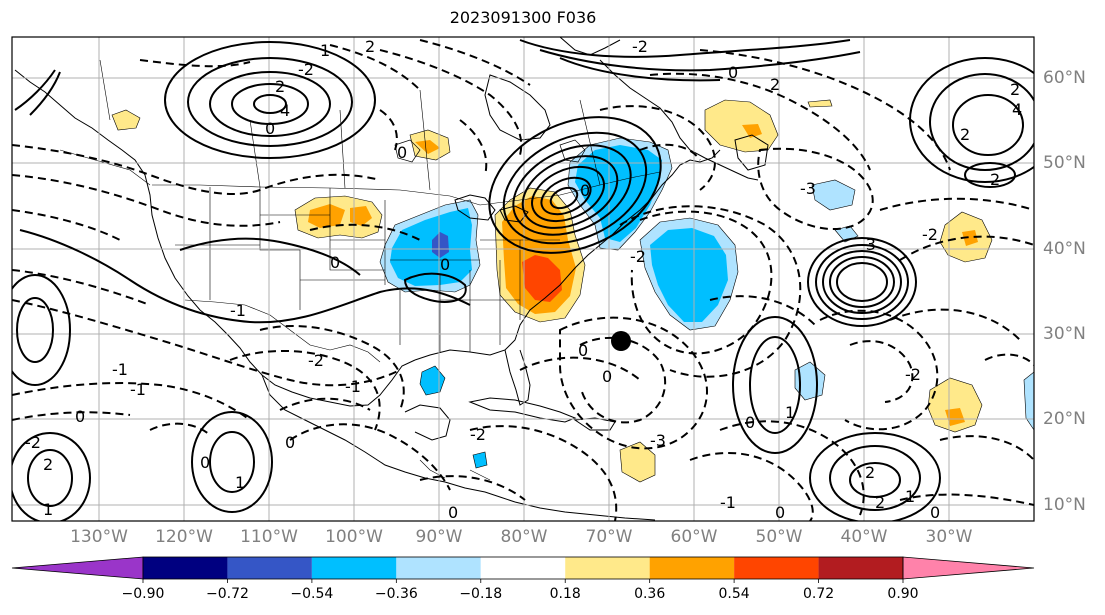 The image size is (1105, 615). Describe the element at coordinates (227, 594) in the screenshot. I see `colorbar-tick-label: −0.72` at that location.